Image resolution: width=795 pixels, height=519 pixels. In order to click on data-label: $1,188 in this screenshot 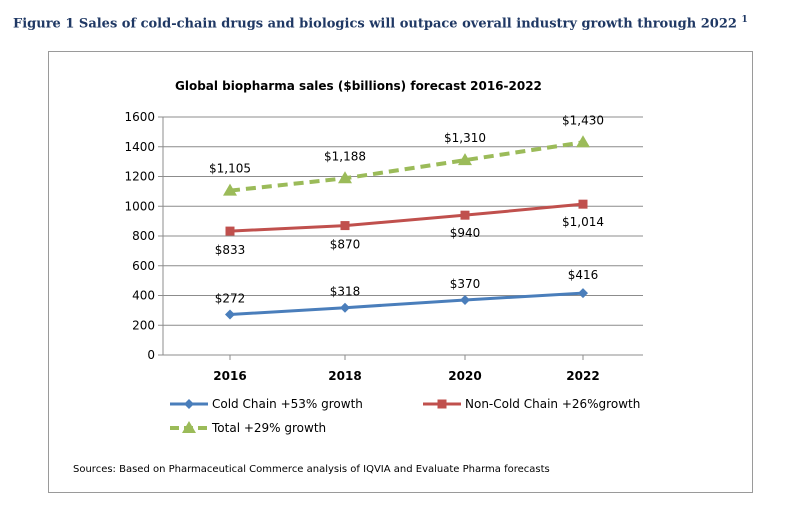, I will do `click(345, 156)`.